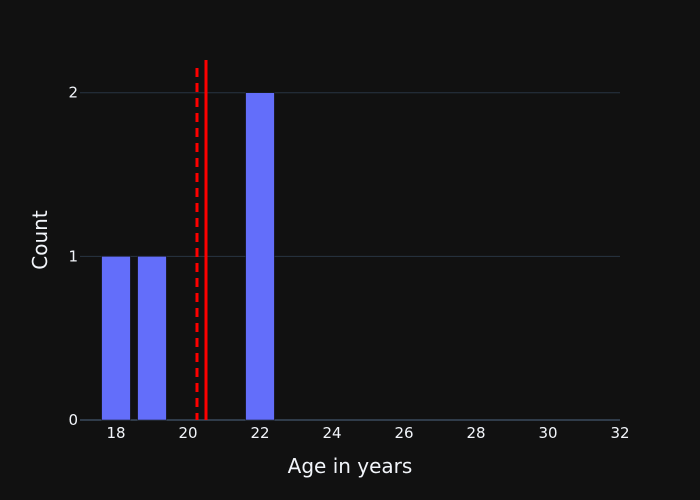 The height and width of the screenshot is (500, 700). I want to click on x-tick-label: 18, so click(115, 433).